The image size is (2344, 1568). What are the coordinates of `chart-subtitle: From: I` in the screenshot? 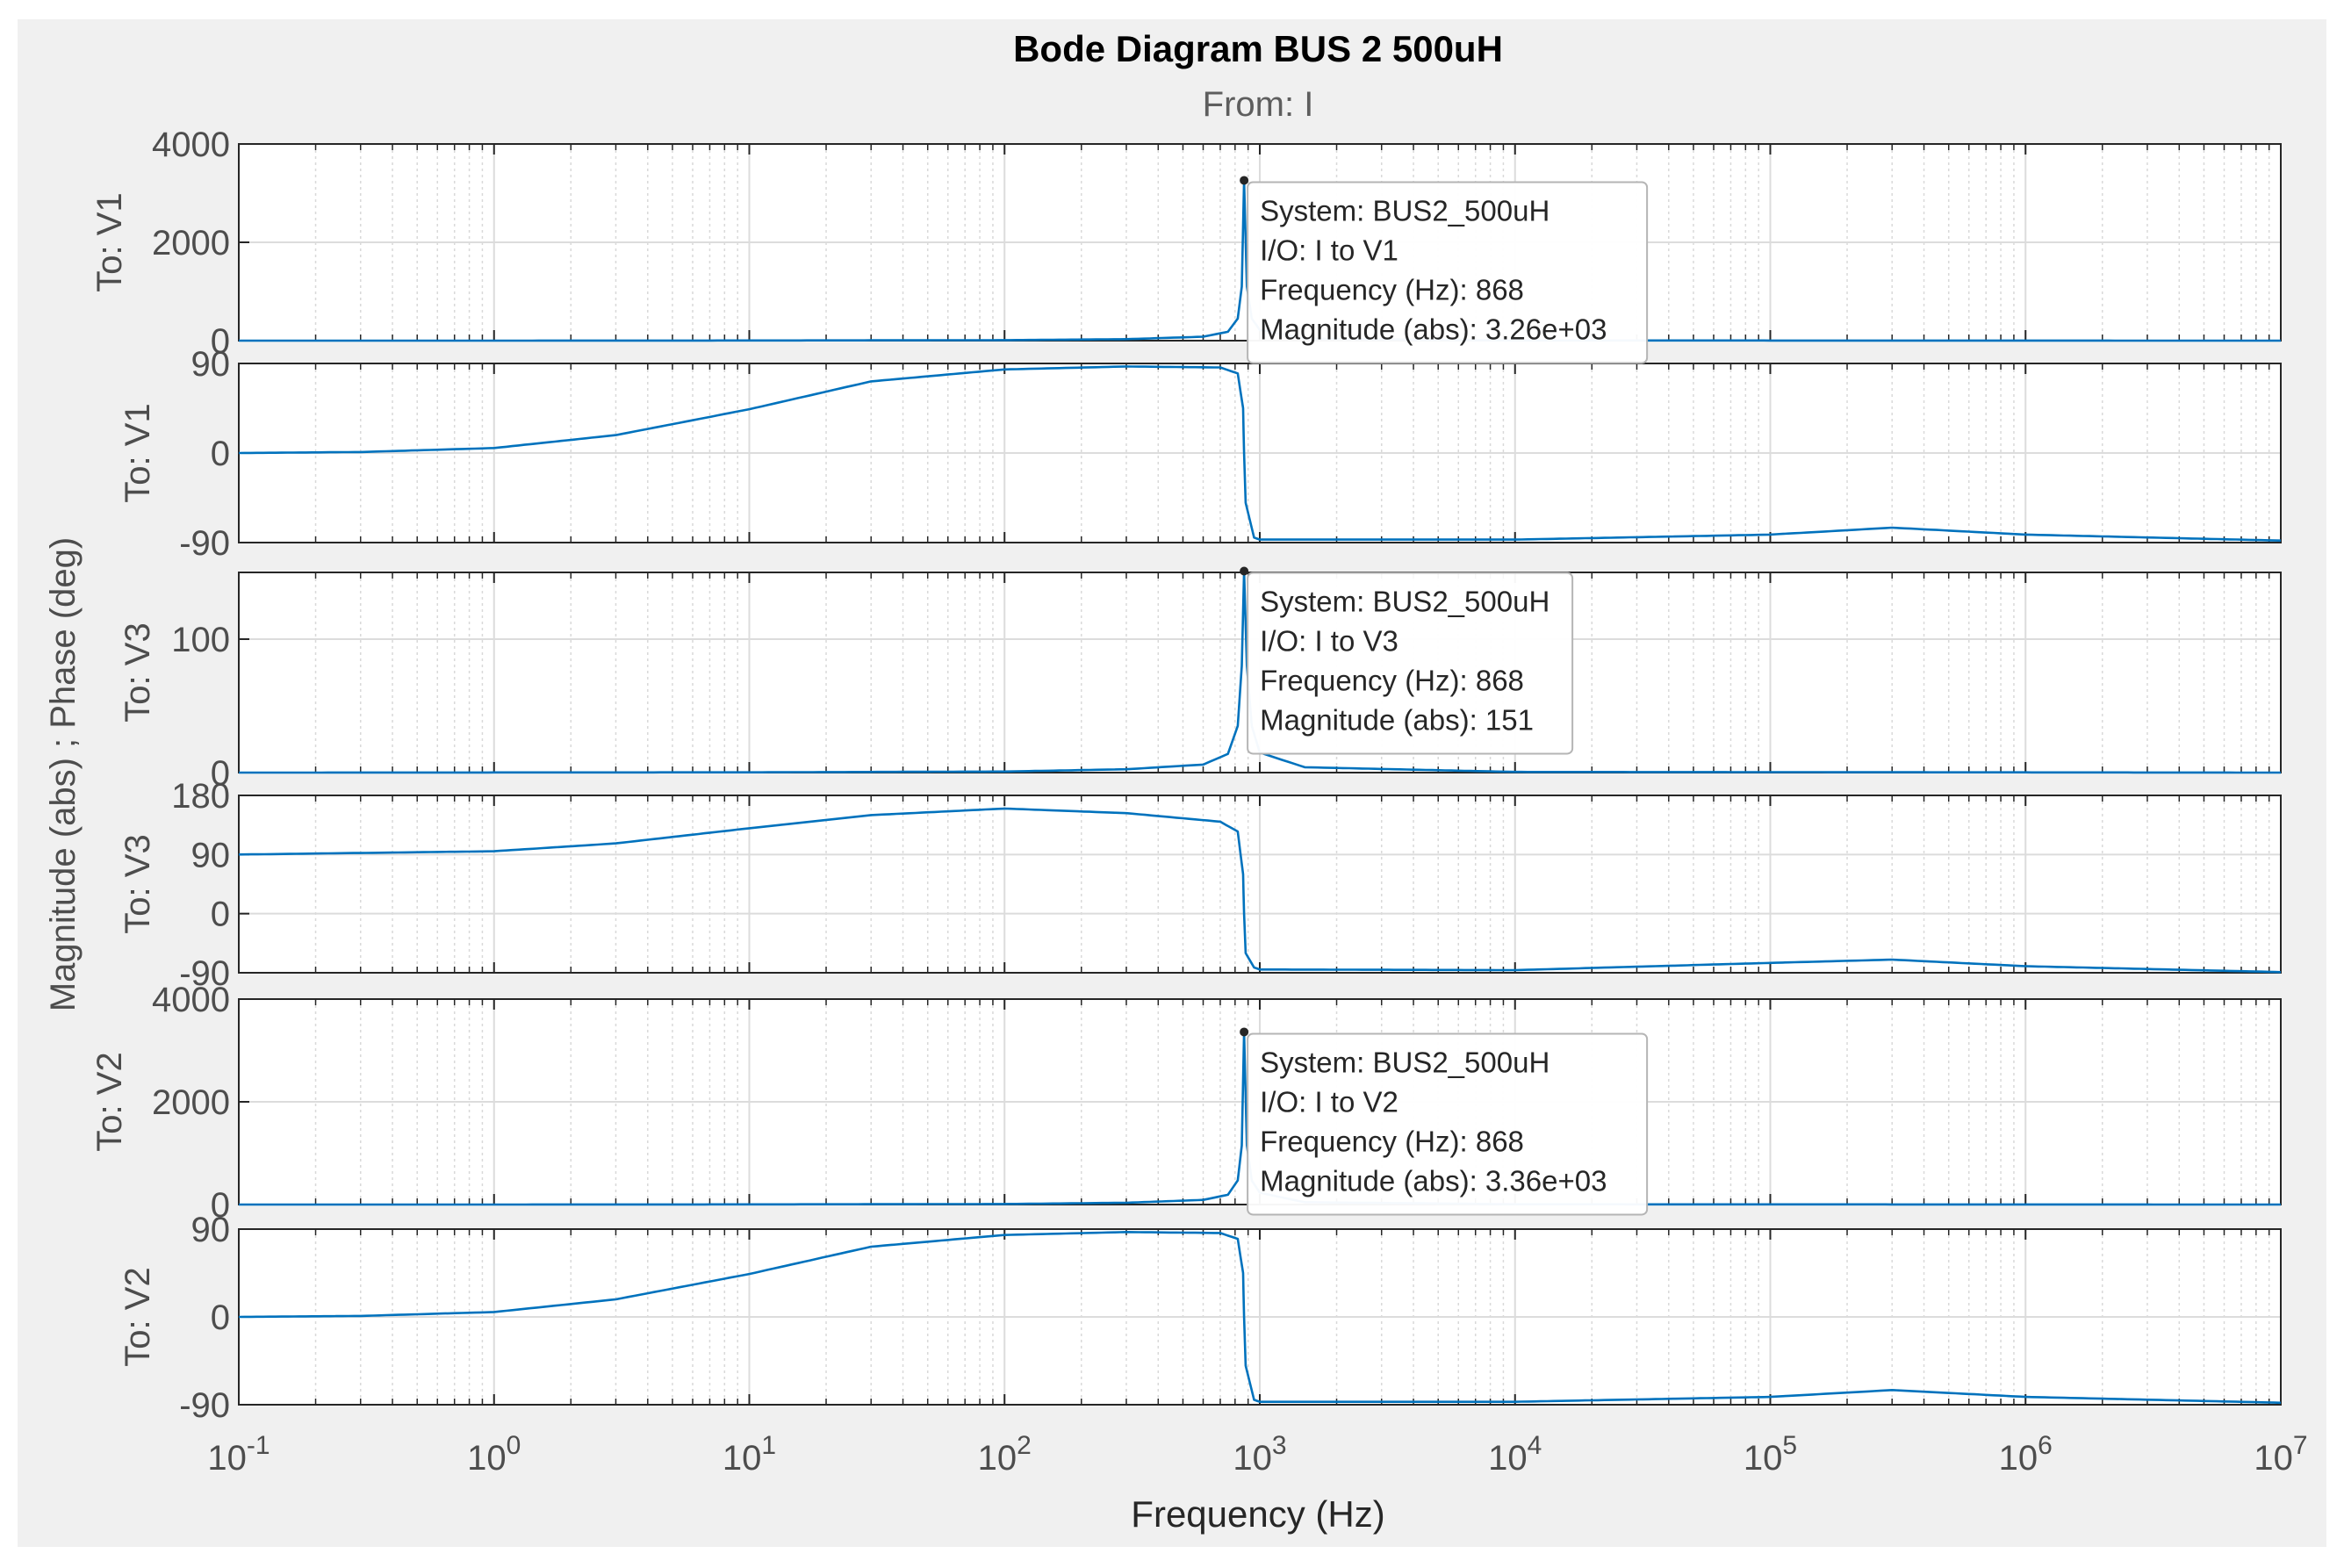 It's located at (1258, 104).